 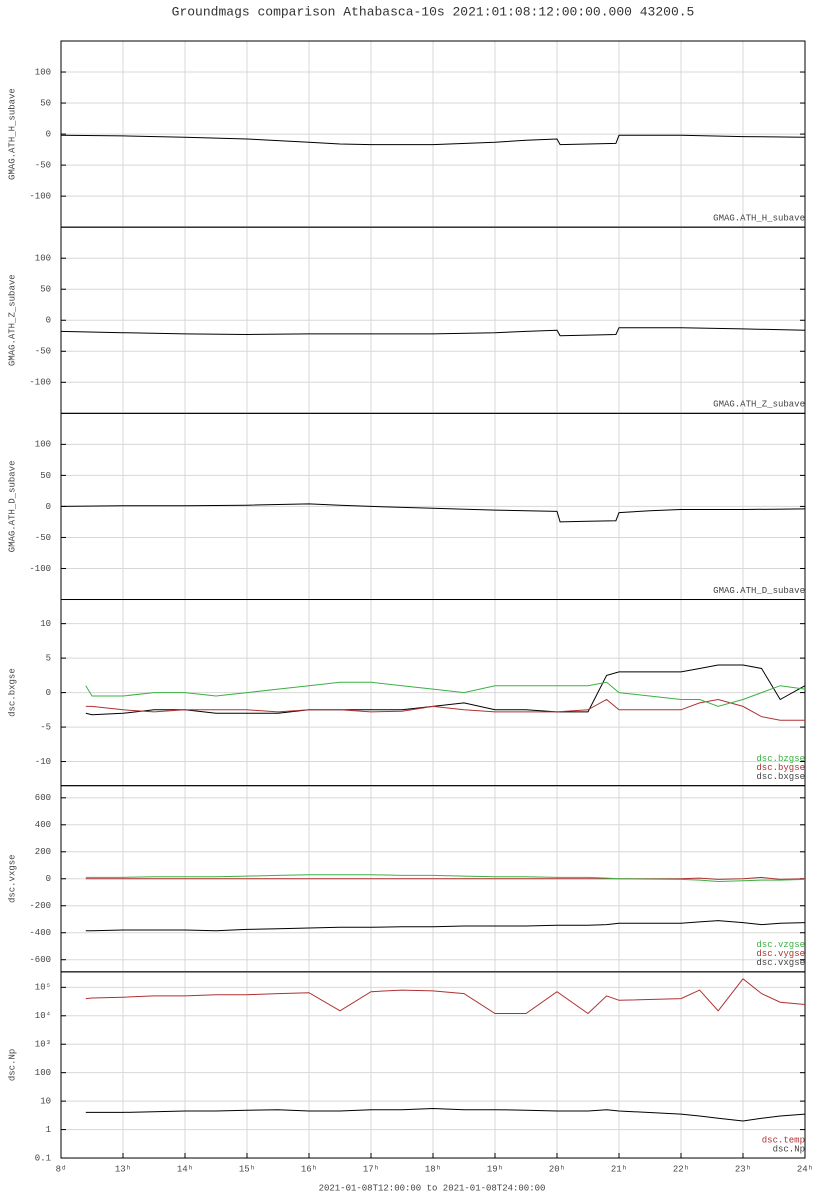 I want to click on legend-entry: GMAG.ATH_H_subave, so click(x=759, y=219).